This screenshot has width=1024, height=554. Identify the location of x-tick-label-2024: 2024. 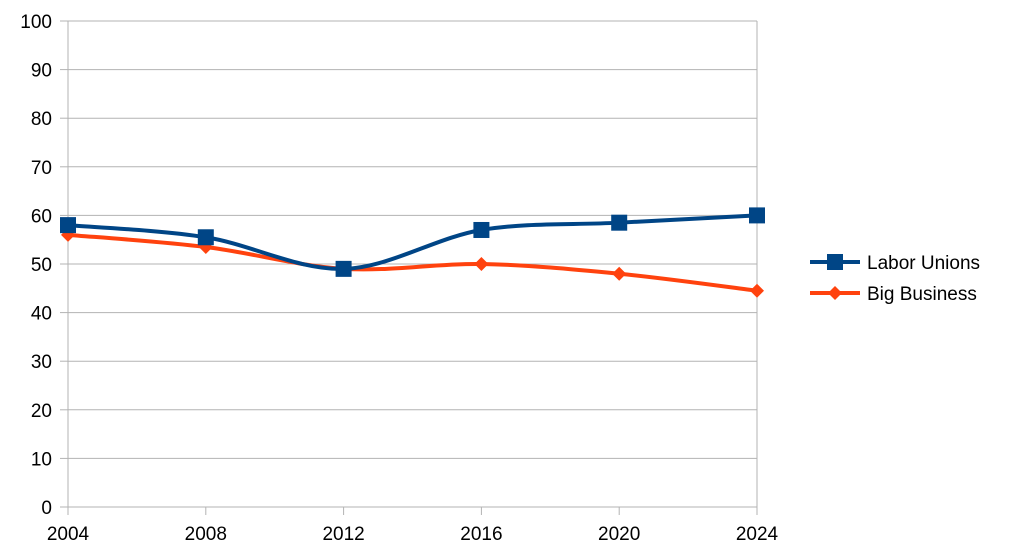
(757, 534).